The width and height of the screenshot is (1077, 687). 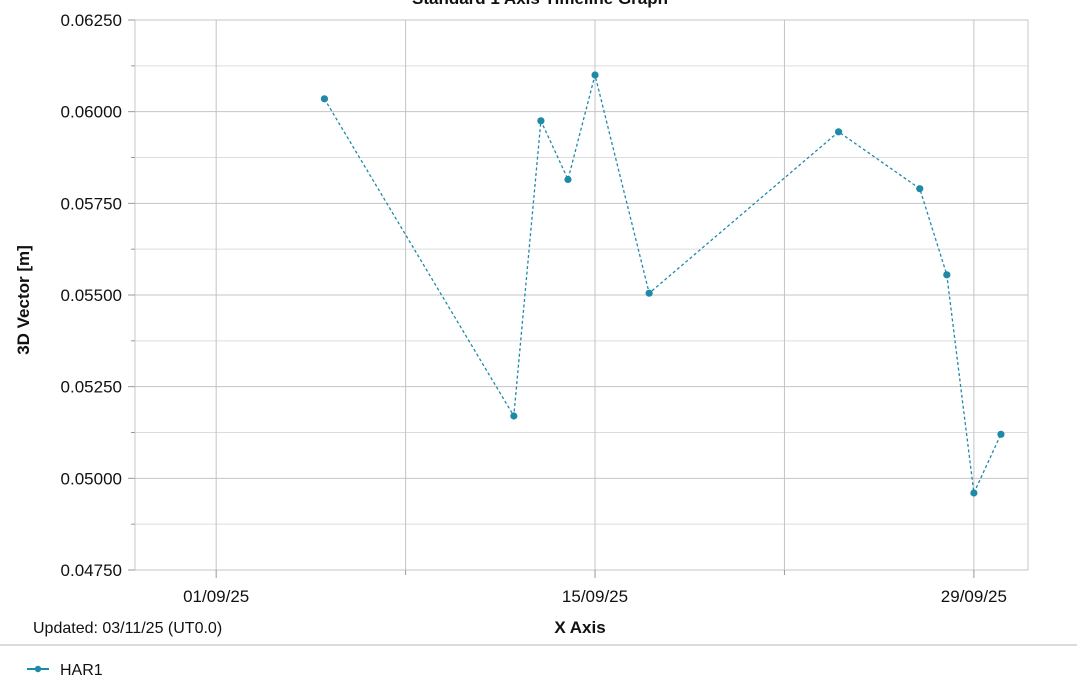 I want to click on legend: HAR1, so click(x=65, y=670).